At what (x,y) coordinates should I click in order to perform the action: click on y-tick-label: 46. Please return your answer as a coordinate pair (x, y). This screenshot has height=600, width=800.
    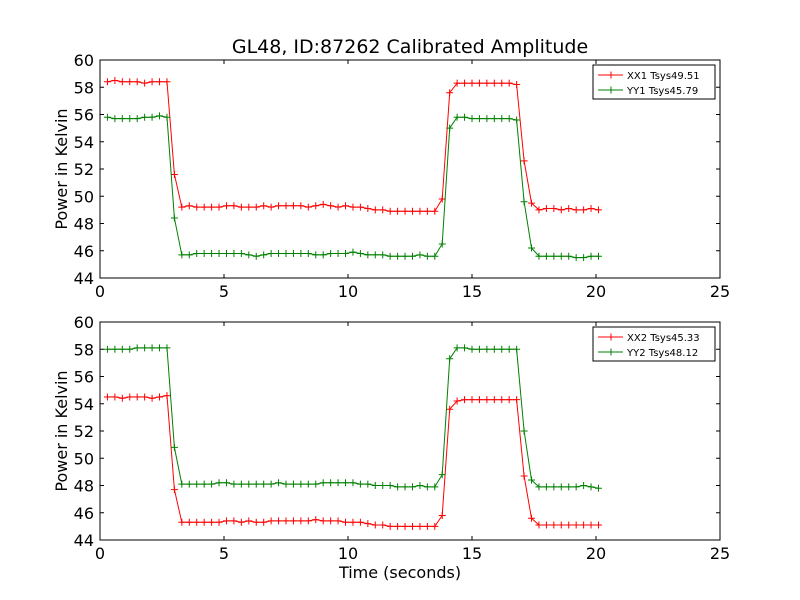
    Looking at the image, I should click on (84, 513).